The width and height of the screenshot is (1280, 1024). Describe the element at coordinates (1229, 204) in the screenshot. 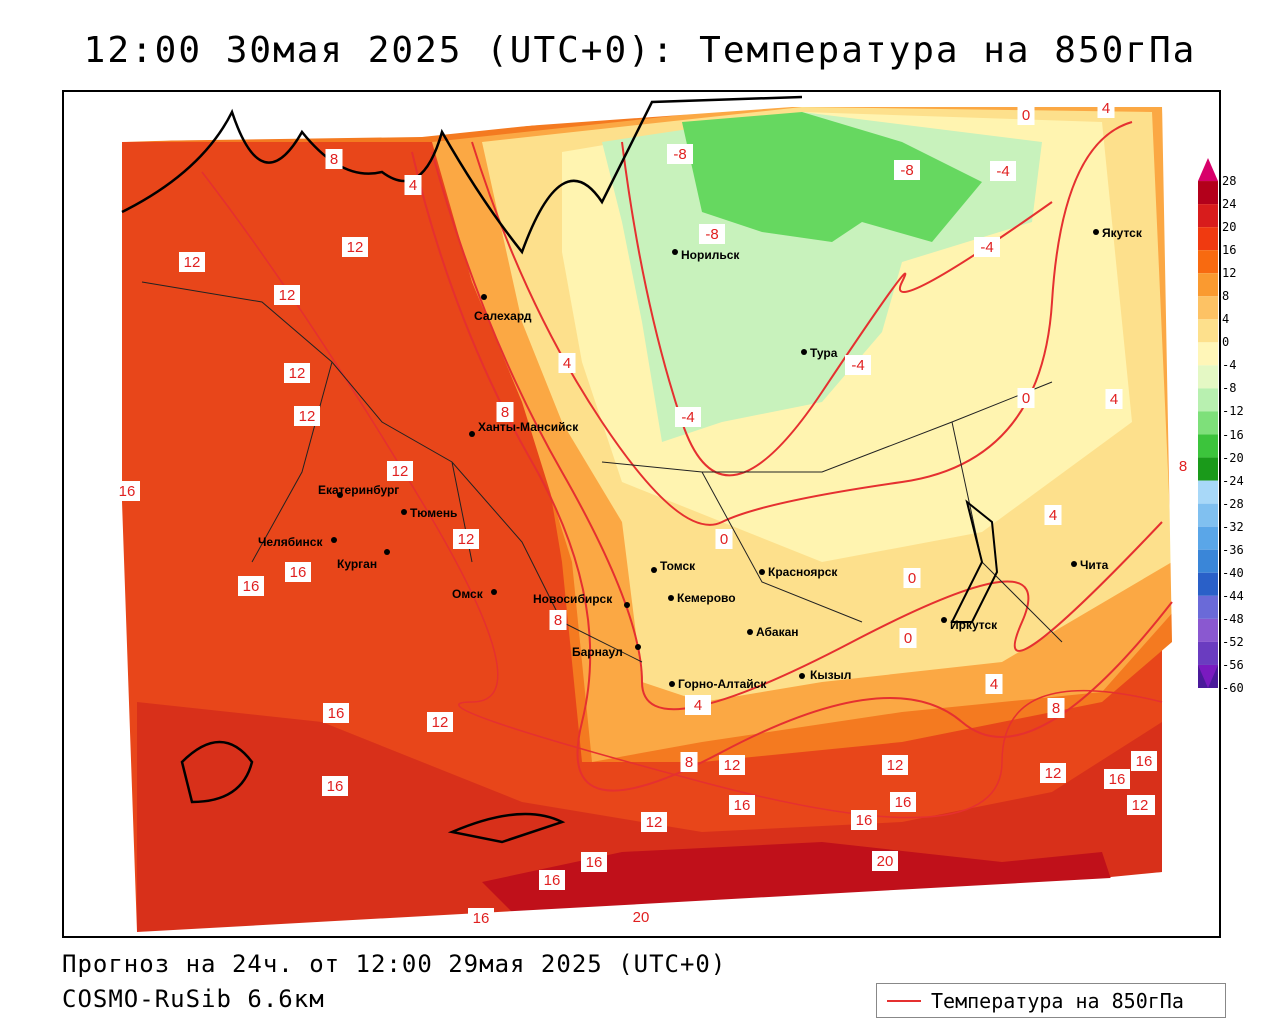

I see `colorbar-tick-label: 24` at that location.